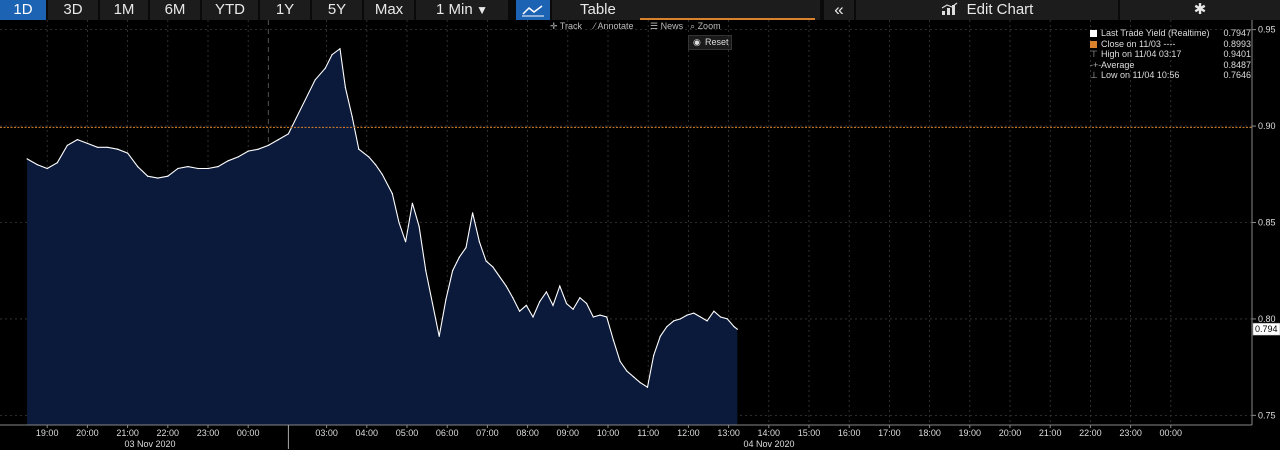 This screenshot has height=450, width=1280. Describe the element at coordinates (1267, 126) in the screenshot. I see `y-tick-label: 0.90` at that location.